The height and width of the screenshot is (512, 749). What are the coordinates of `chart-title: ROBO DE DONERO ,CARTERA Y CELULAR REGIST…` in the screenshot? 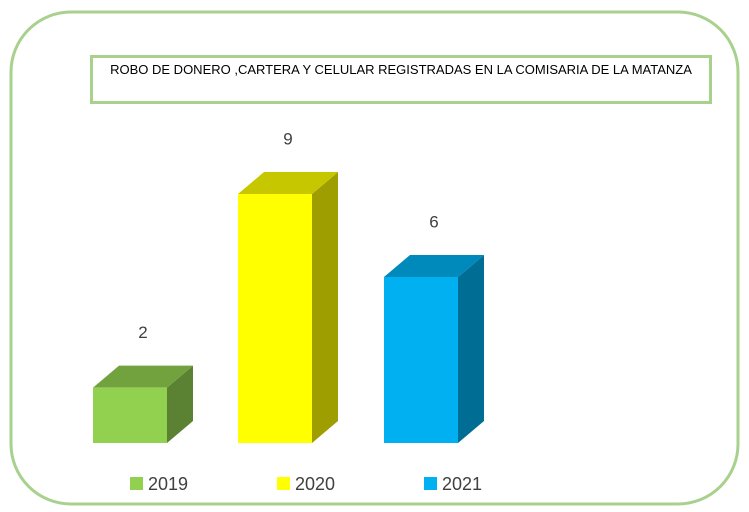 It's located at (401, 79).